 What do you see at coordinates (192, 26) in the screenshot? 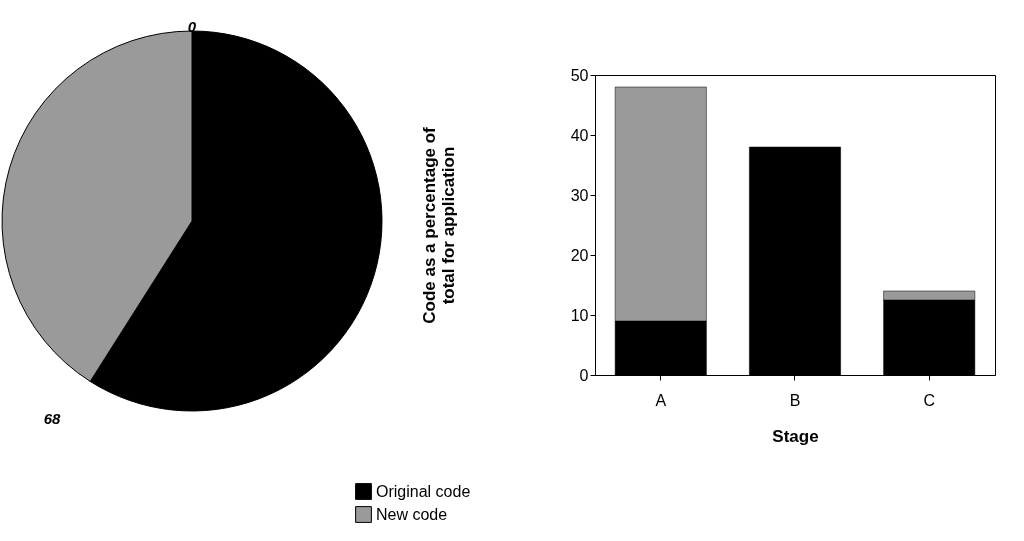
I see `text: 0` at bounding box center [192, 26].